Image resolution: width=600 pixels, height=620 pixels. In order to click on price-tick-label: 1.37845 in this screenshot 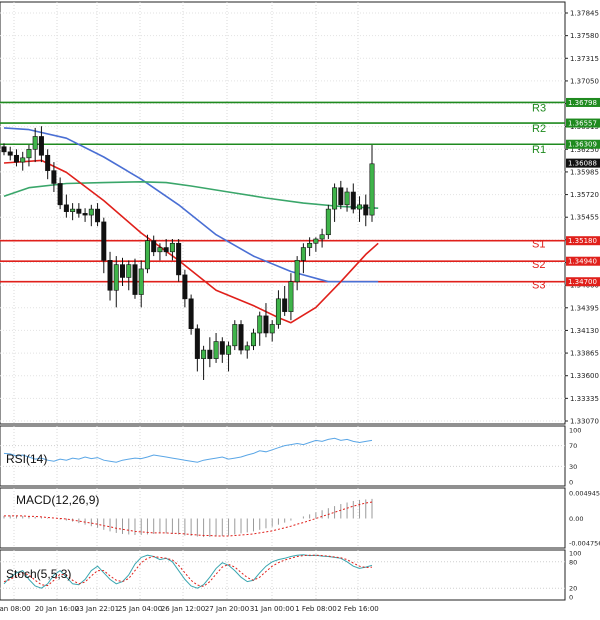, I will do `click(584, 14)`.